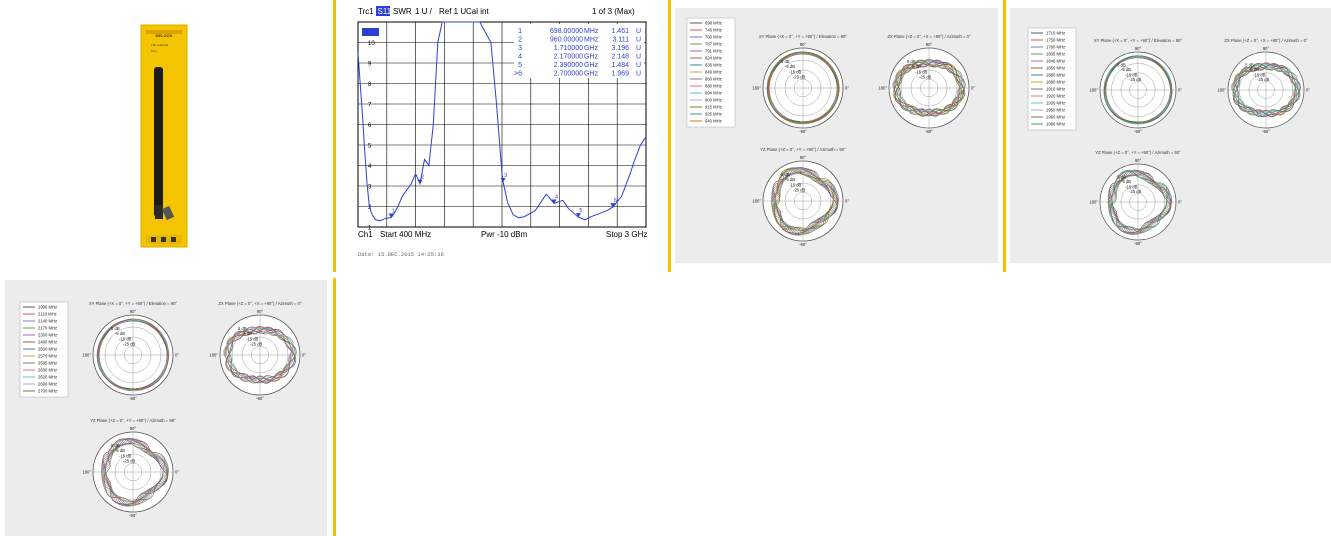 This screenshot has height=536, width=1331. Describe the element at coordinates (568, 48) in the screenshot. I see `swr-marker-table-cell: 1.710000` at that location.